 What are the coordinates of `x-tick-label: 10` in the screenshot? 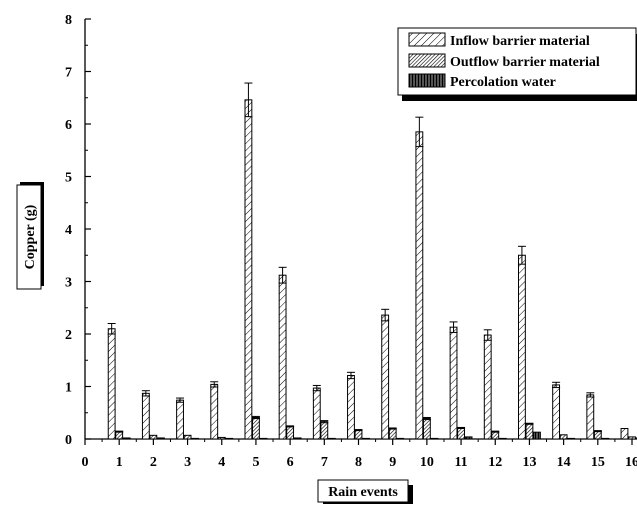 It's located at (427, 462).